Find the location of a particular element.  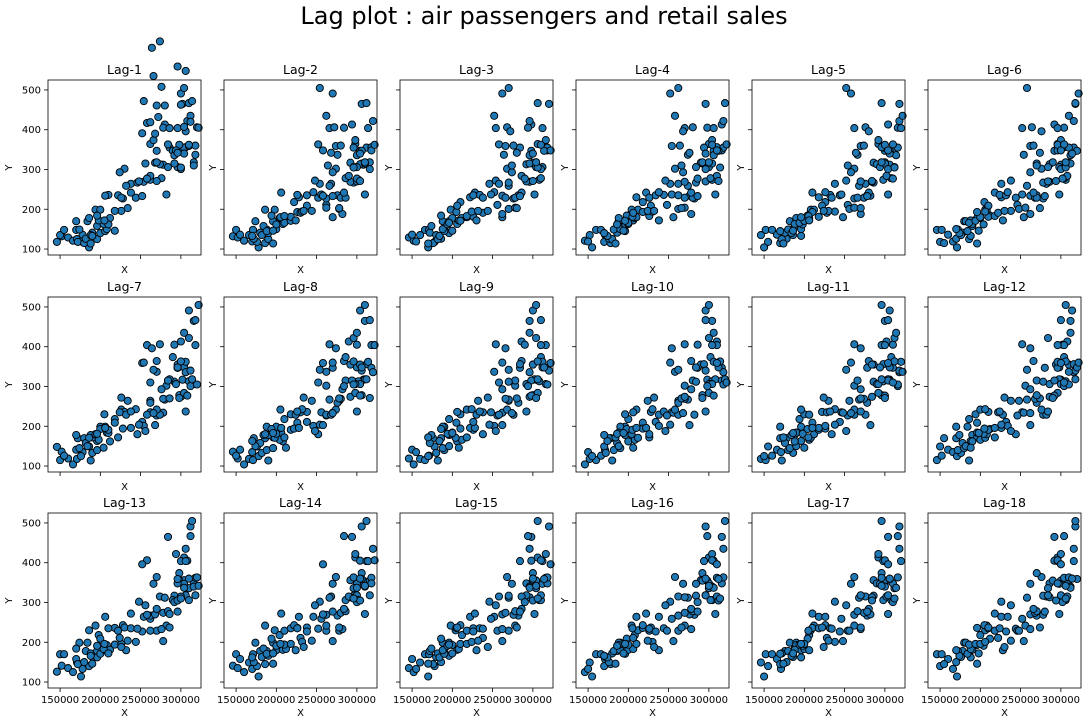

panel-title: Lag-2 is located at coordinates (300, 69).